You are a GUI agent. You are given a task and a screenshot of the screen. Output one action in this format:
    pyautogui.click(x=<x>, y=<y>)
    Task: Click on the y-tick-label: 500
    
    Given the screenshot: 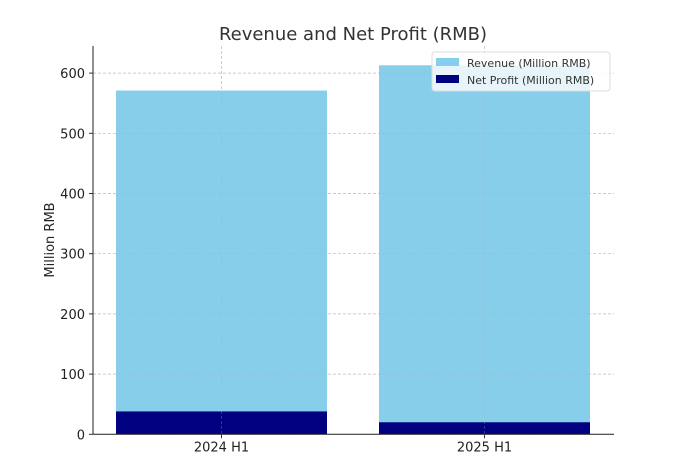 What is the action you would take?
    pyautogui.click(x=72, y=134)
    